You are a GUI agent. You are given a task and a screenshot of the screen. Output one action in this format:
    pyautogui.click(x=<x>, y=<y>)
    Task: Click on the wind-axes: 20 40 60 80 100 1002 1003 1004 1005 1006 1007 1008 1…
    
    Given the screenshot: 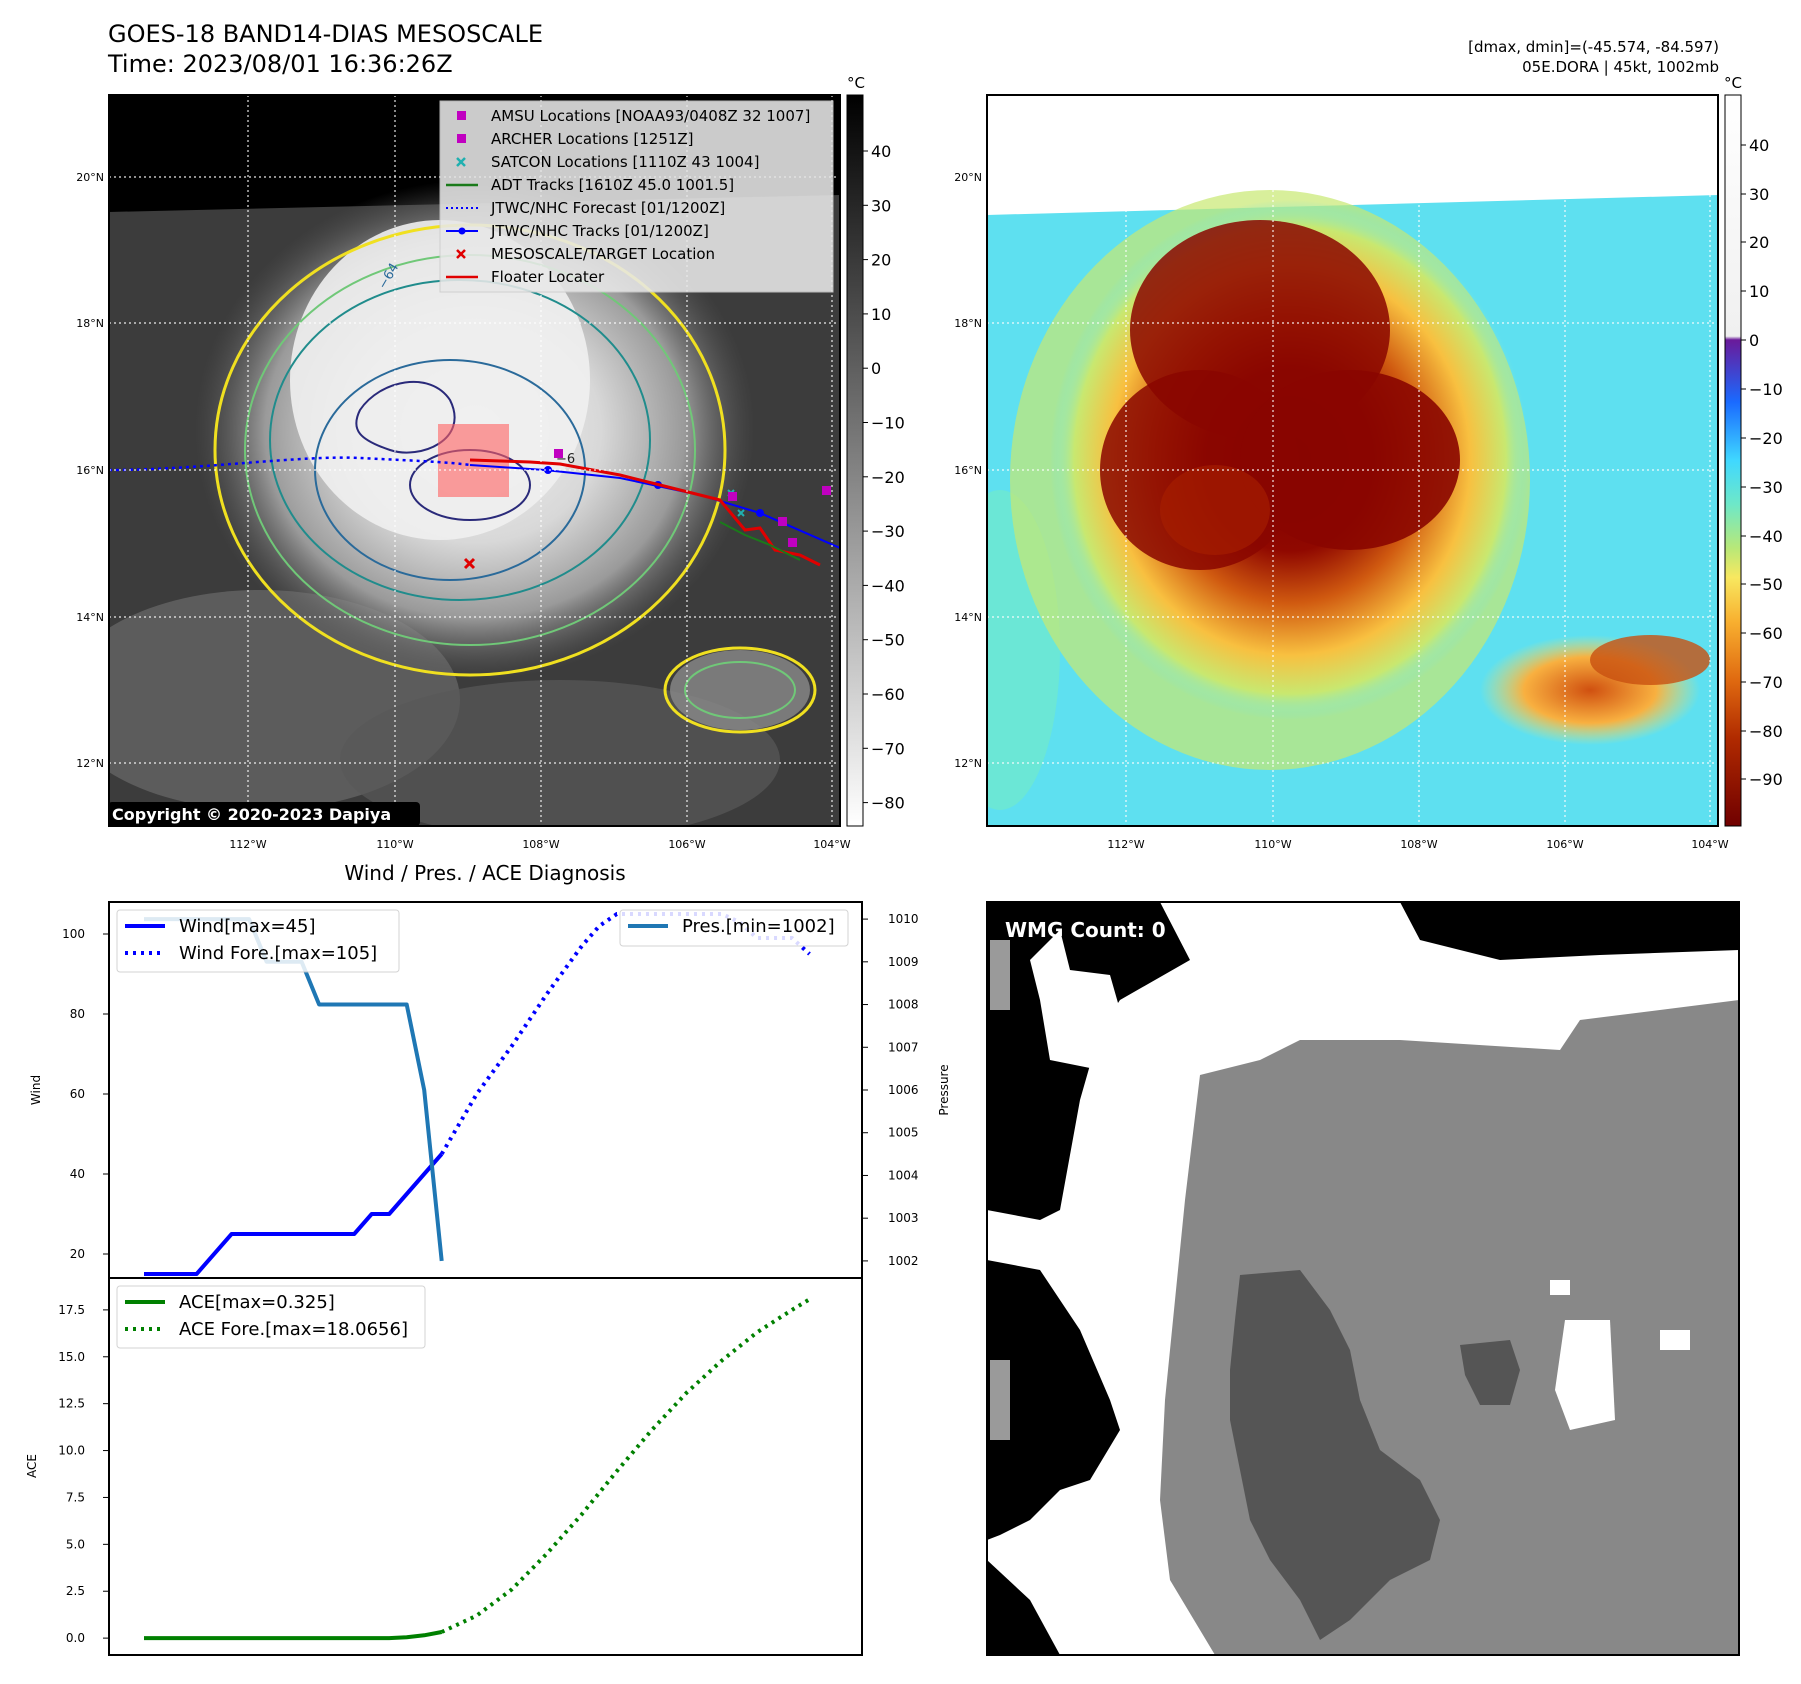 What is the action you would take?
    pyautogui.click(x=490, y=1090)
    